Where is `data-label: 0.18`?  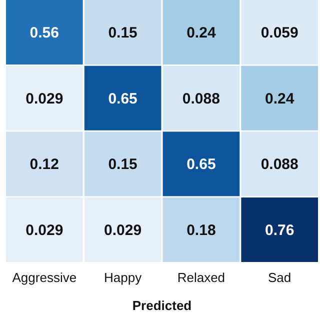
data-label: 0.18 is located at coordinates (201, 230).